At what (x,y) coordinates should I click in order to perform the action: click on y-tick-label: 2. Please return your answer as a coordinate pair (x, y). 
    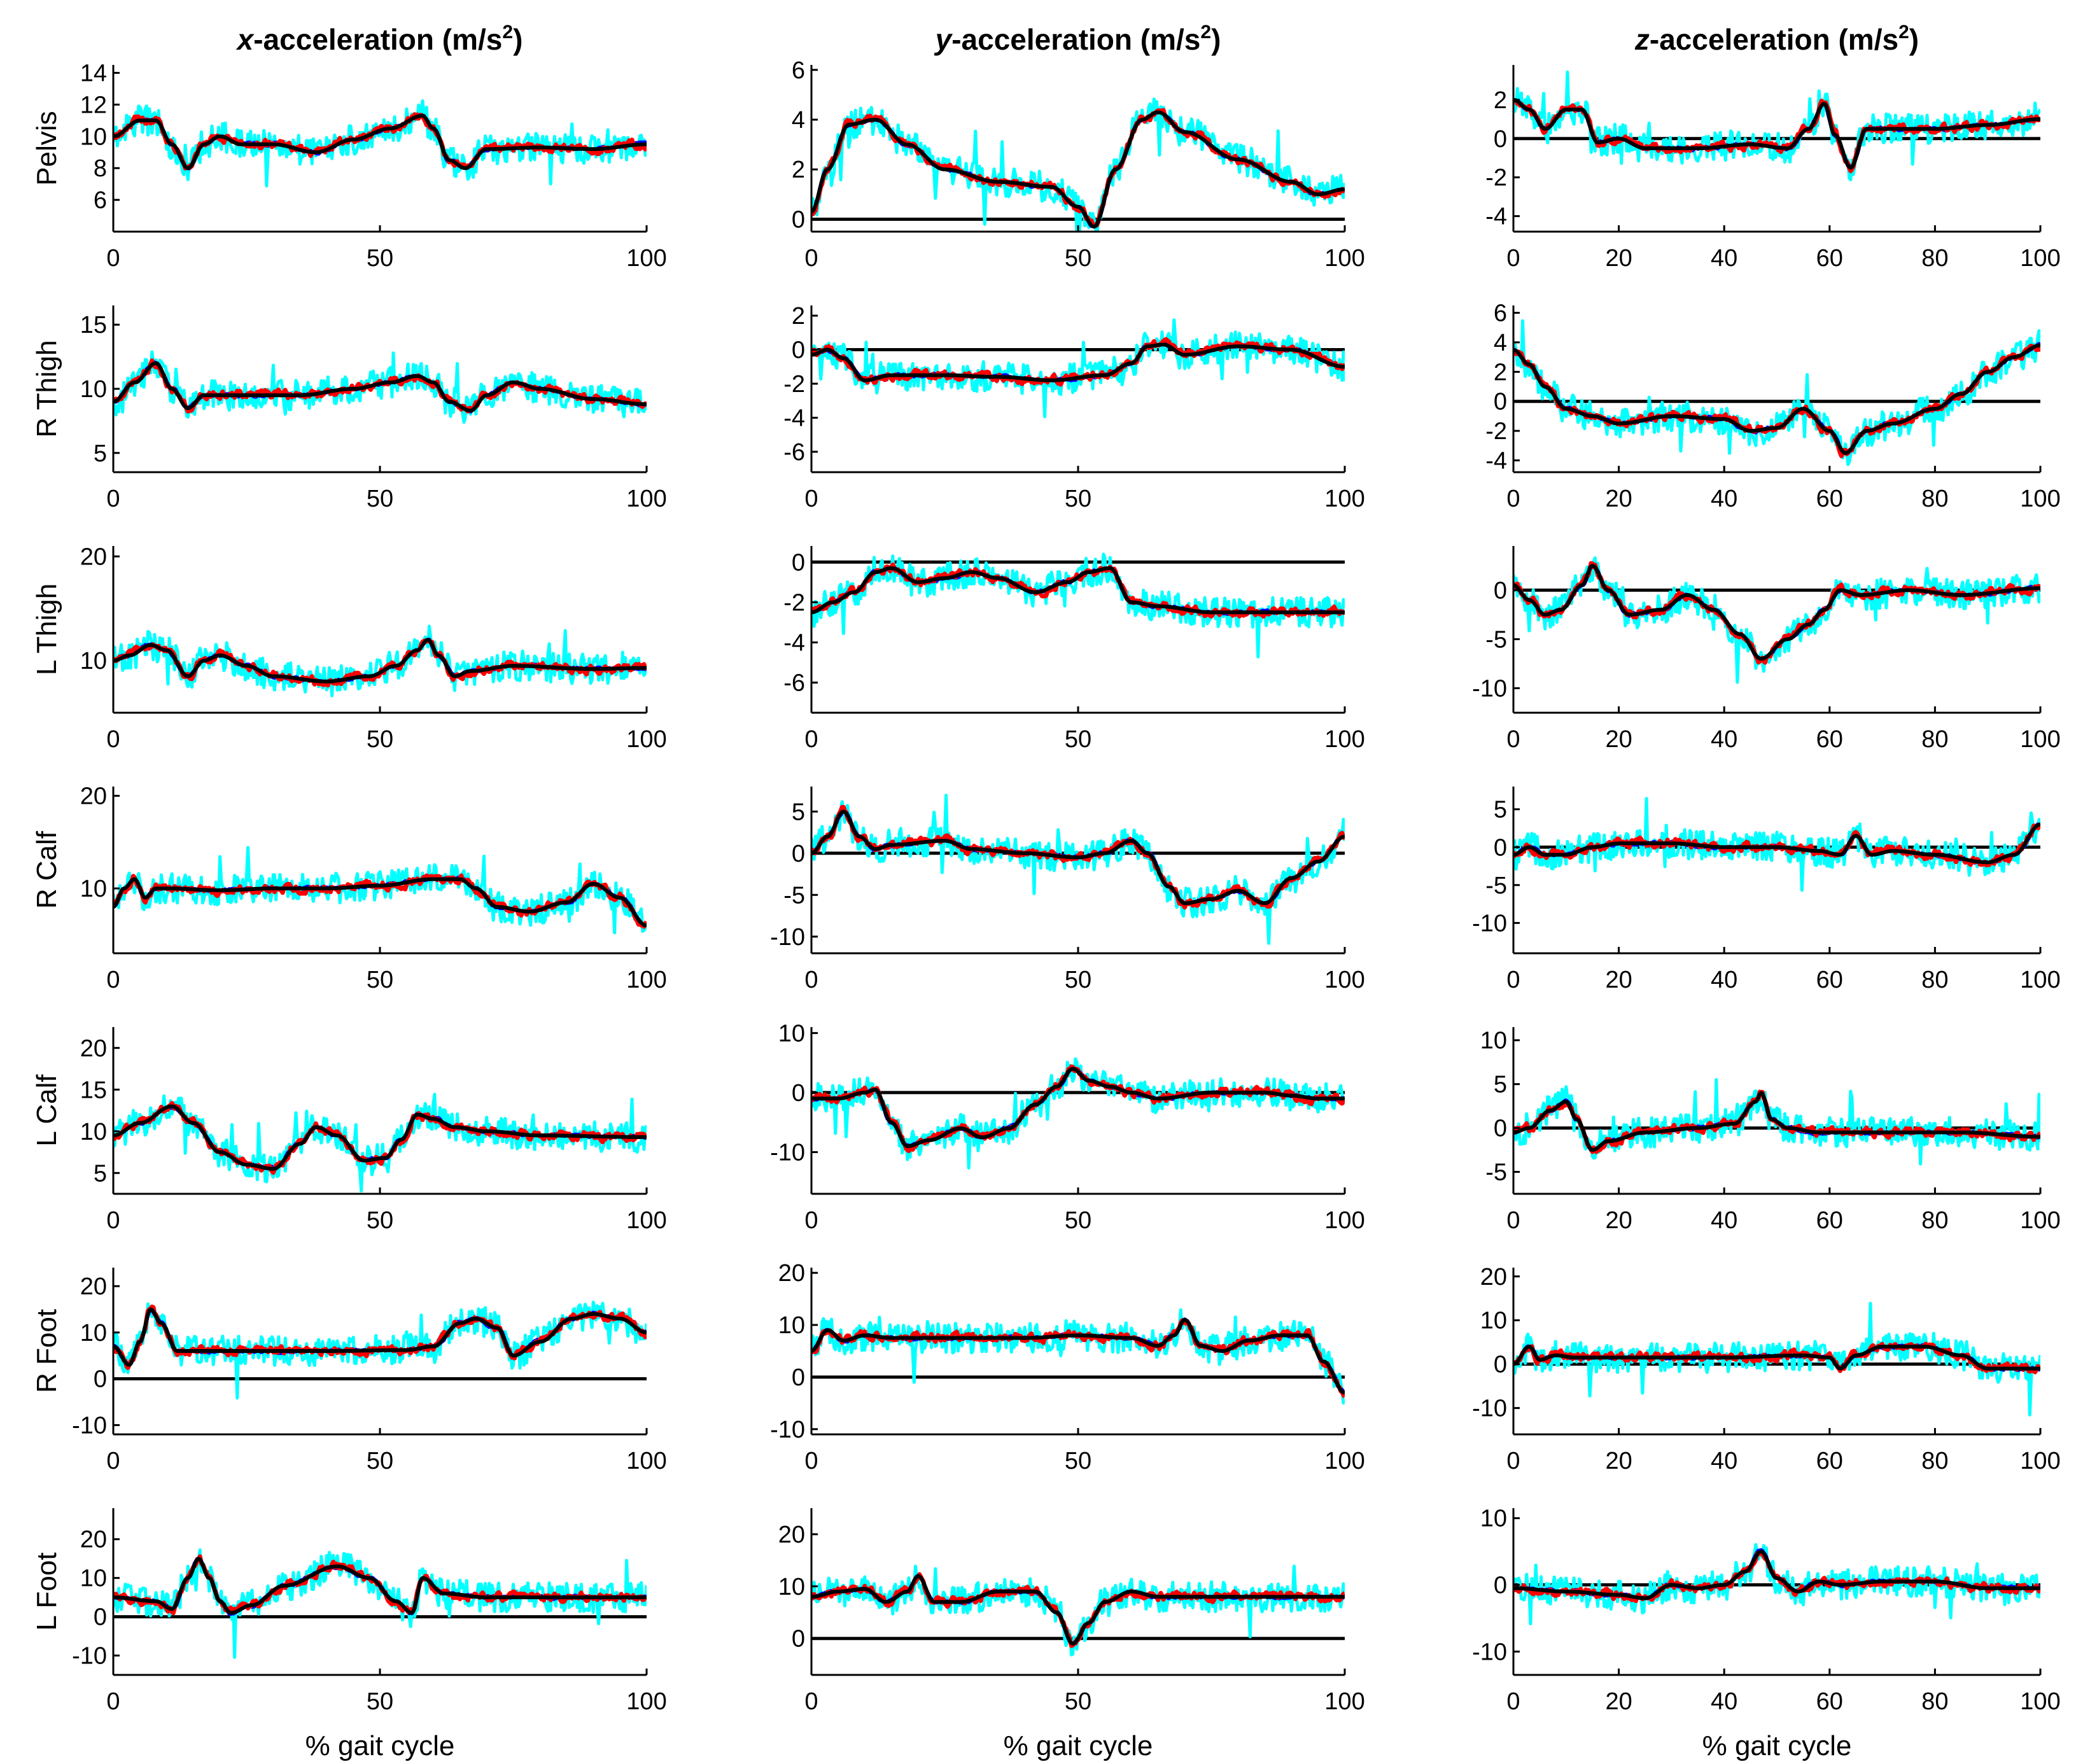
    Looking at the image, I should click on (1500, 372).